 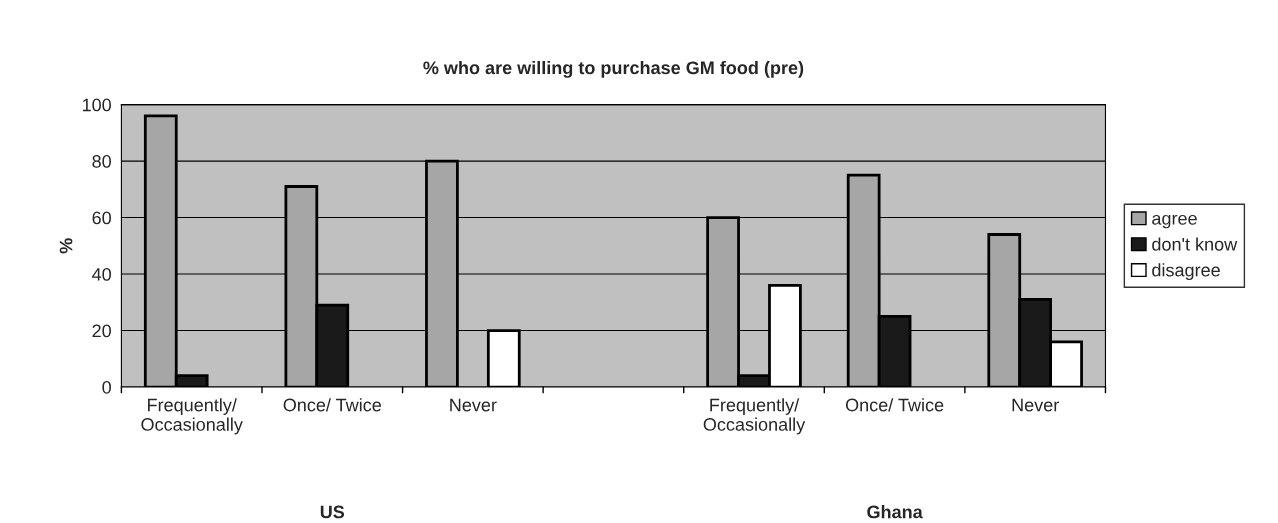 What do you see at coordinates (106, 387) in the screenshot?
I see `y-tick-label: 0` at bounding box center [106, 387].